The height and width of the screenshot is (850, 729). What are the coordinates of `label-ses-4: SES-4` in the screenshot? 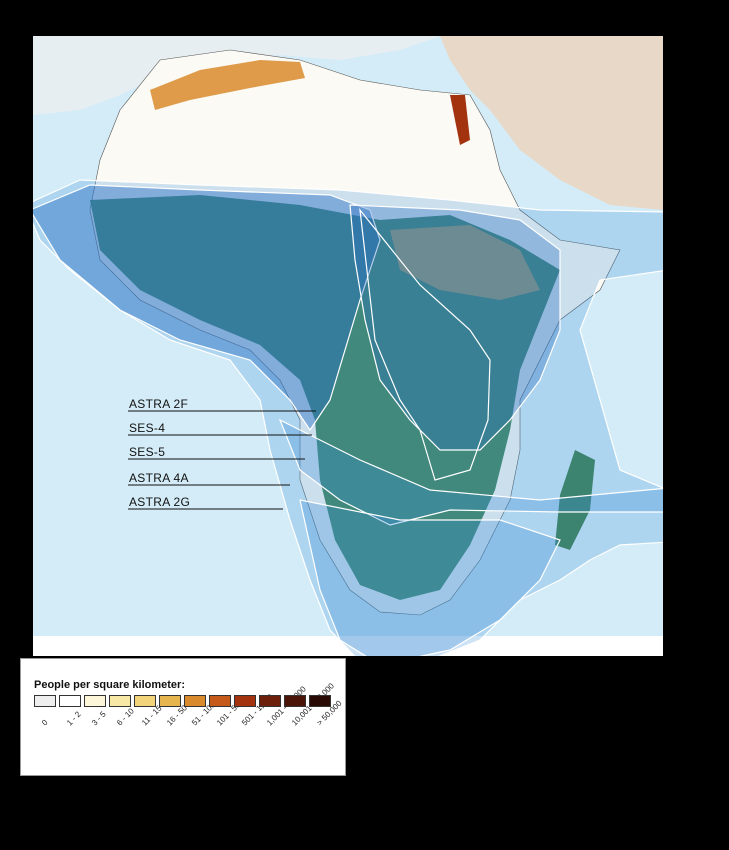 It's located at (147, 428).